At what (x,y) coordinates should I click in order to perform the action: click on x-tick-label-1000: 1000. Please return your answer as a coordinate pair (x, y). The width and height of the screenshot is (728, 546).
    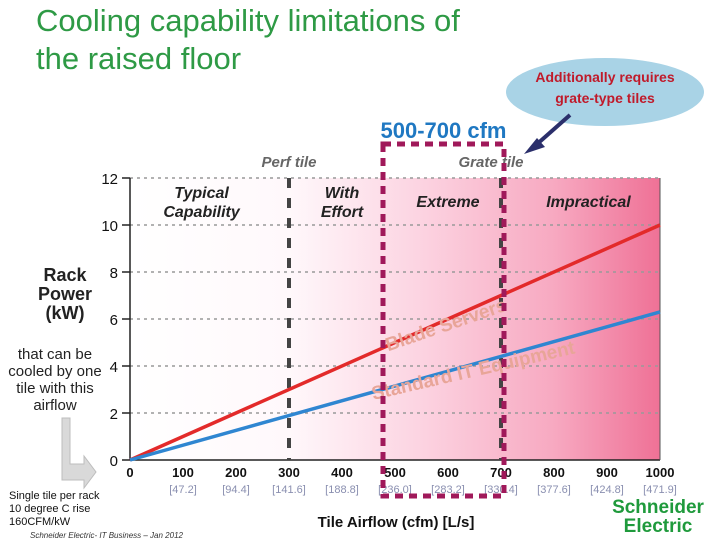
    Looking at the image, I should click on (660, 472).